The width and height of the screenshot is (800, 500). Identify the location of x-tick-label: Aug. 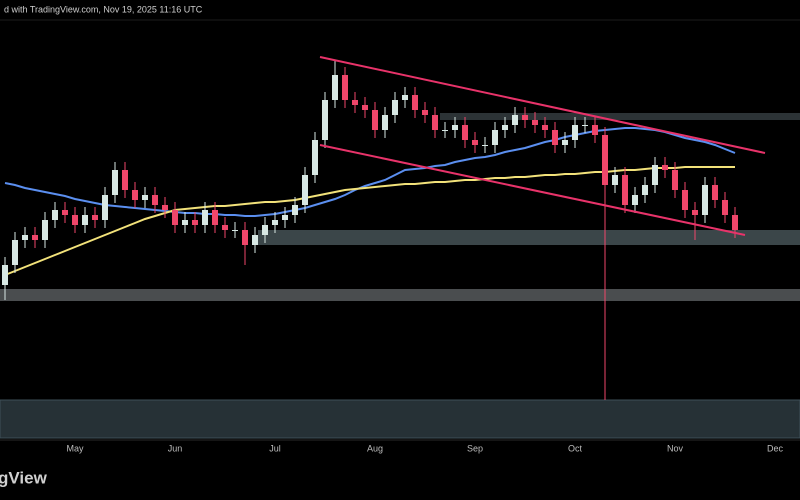
(375, 448).